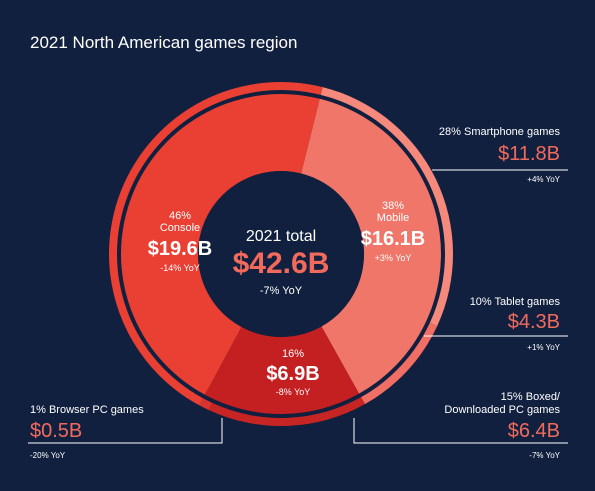  What do you see at coordinates (393, 258) in the screenshot?
I see `mobile-yoy: +3% YoY` at bounding box center [393, 258].